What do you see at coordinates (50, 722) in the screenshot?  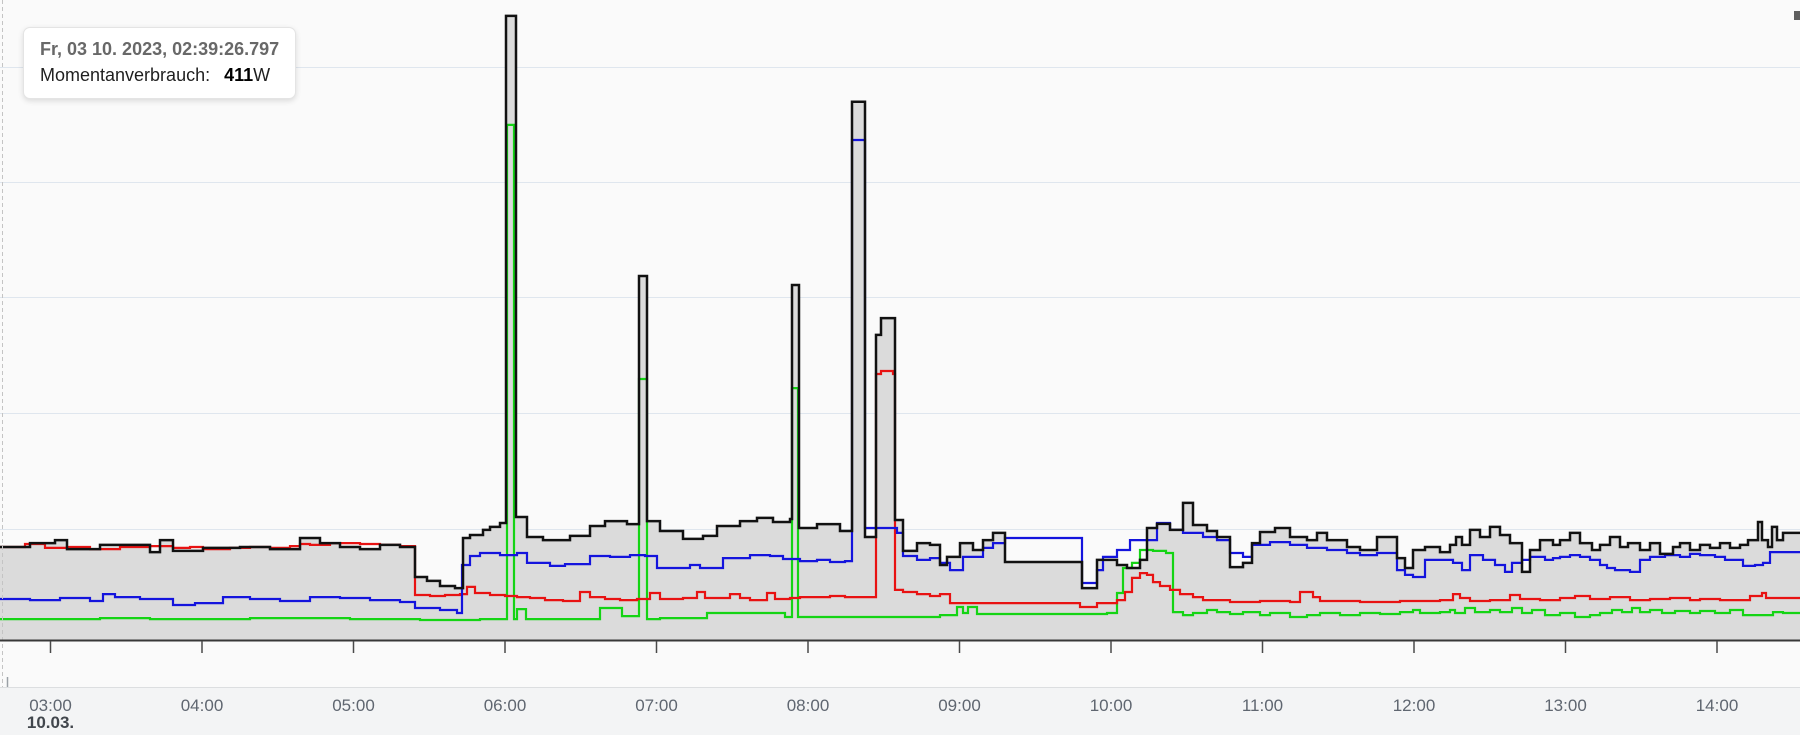 I see `x-axis-date-label: 10.03.` at bounding box center [50, 722].